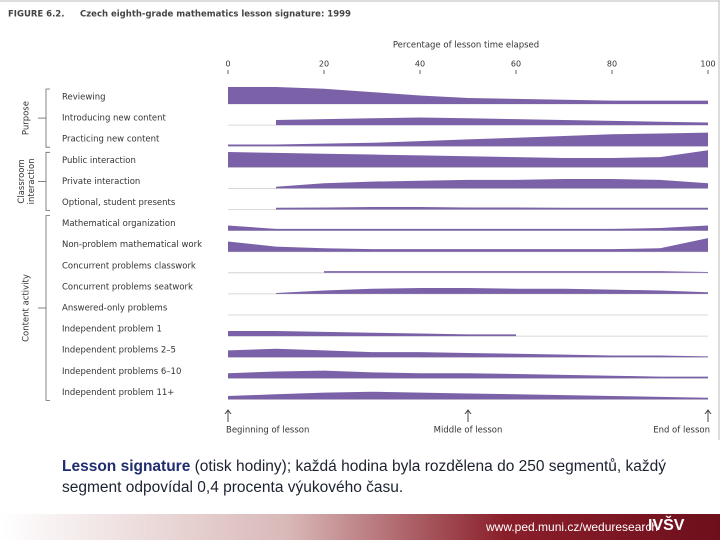 The height and width of the screenshot is (540, 720). Describe the element at coordinates (707, 64) in the screenshot. I see `x-tick-label: 100` at that location.